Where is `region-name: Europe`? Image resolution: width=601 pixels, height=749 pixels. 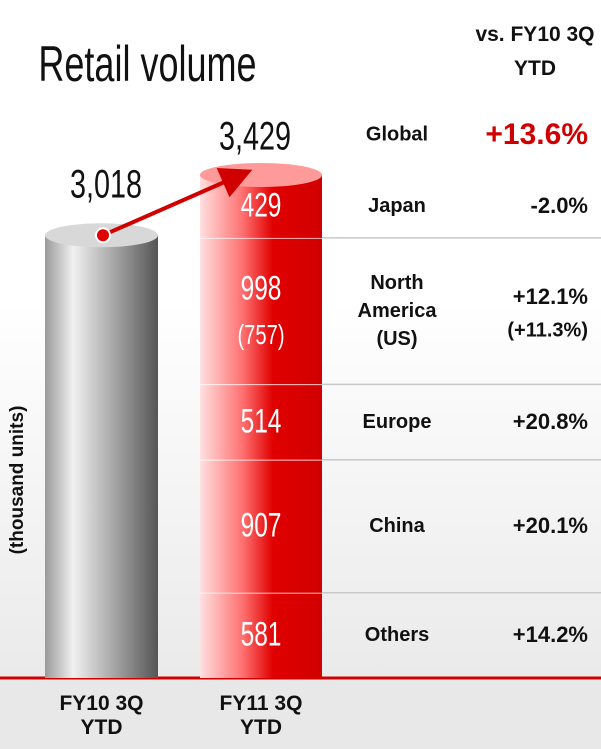 region-name: Europe is located at coordinates (397, 422).